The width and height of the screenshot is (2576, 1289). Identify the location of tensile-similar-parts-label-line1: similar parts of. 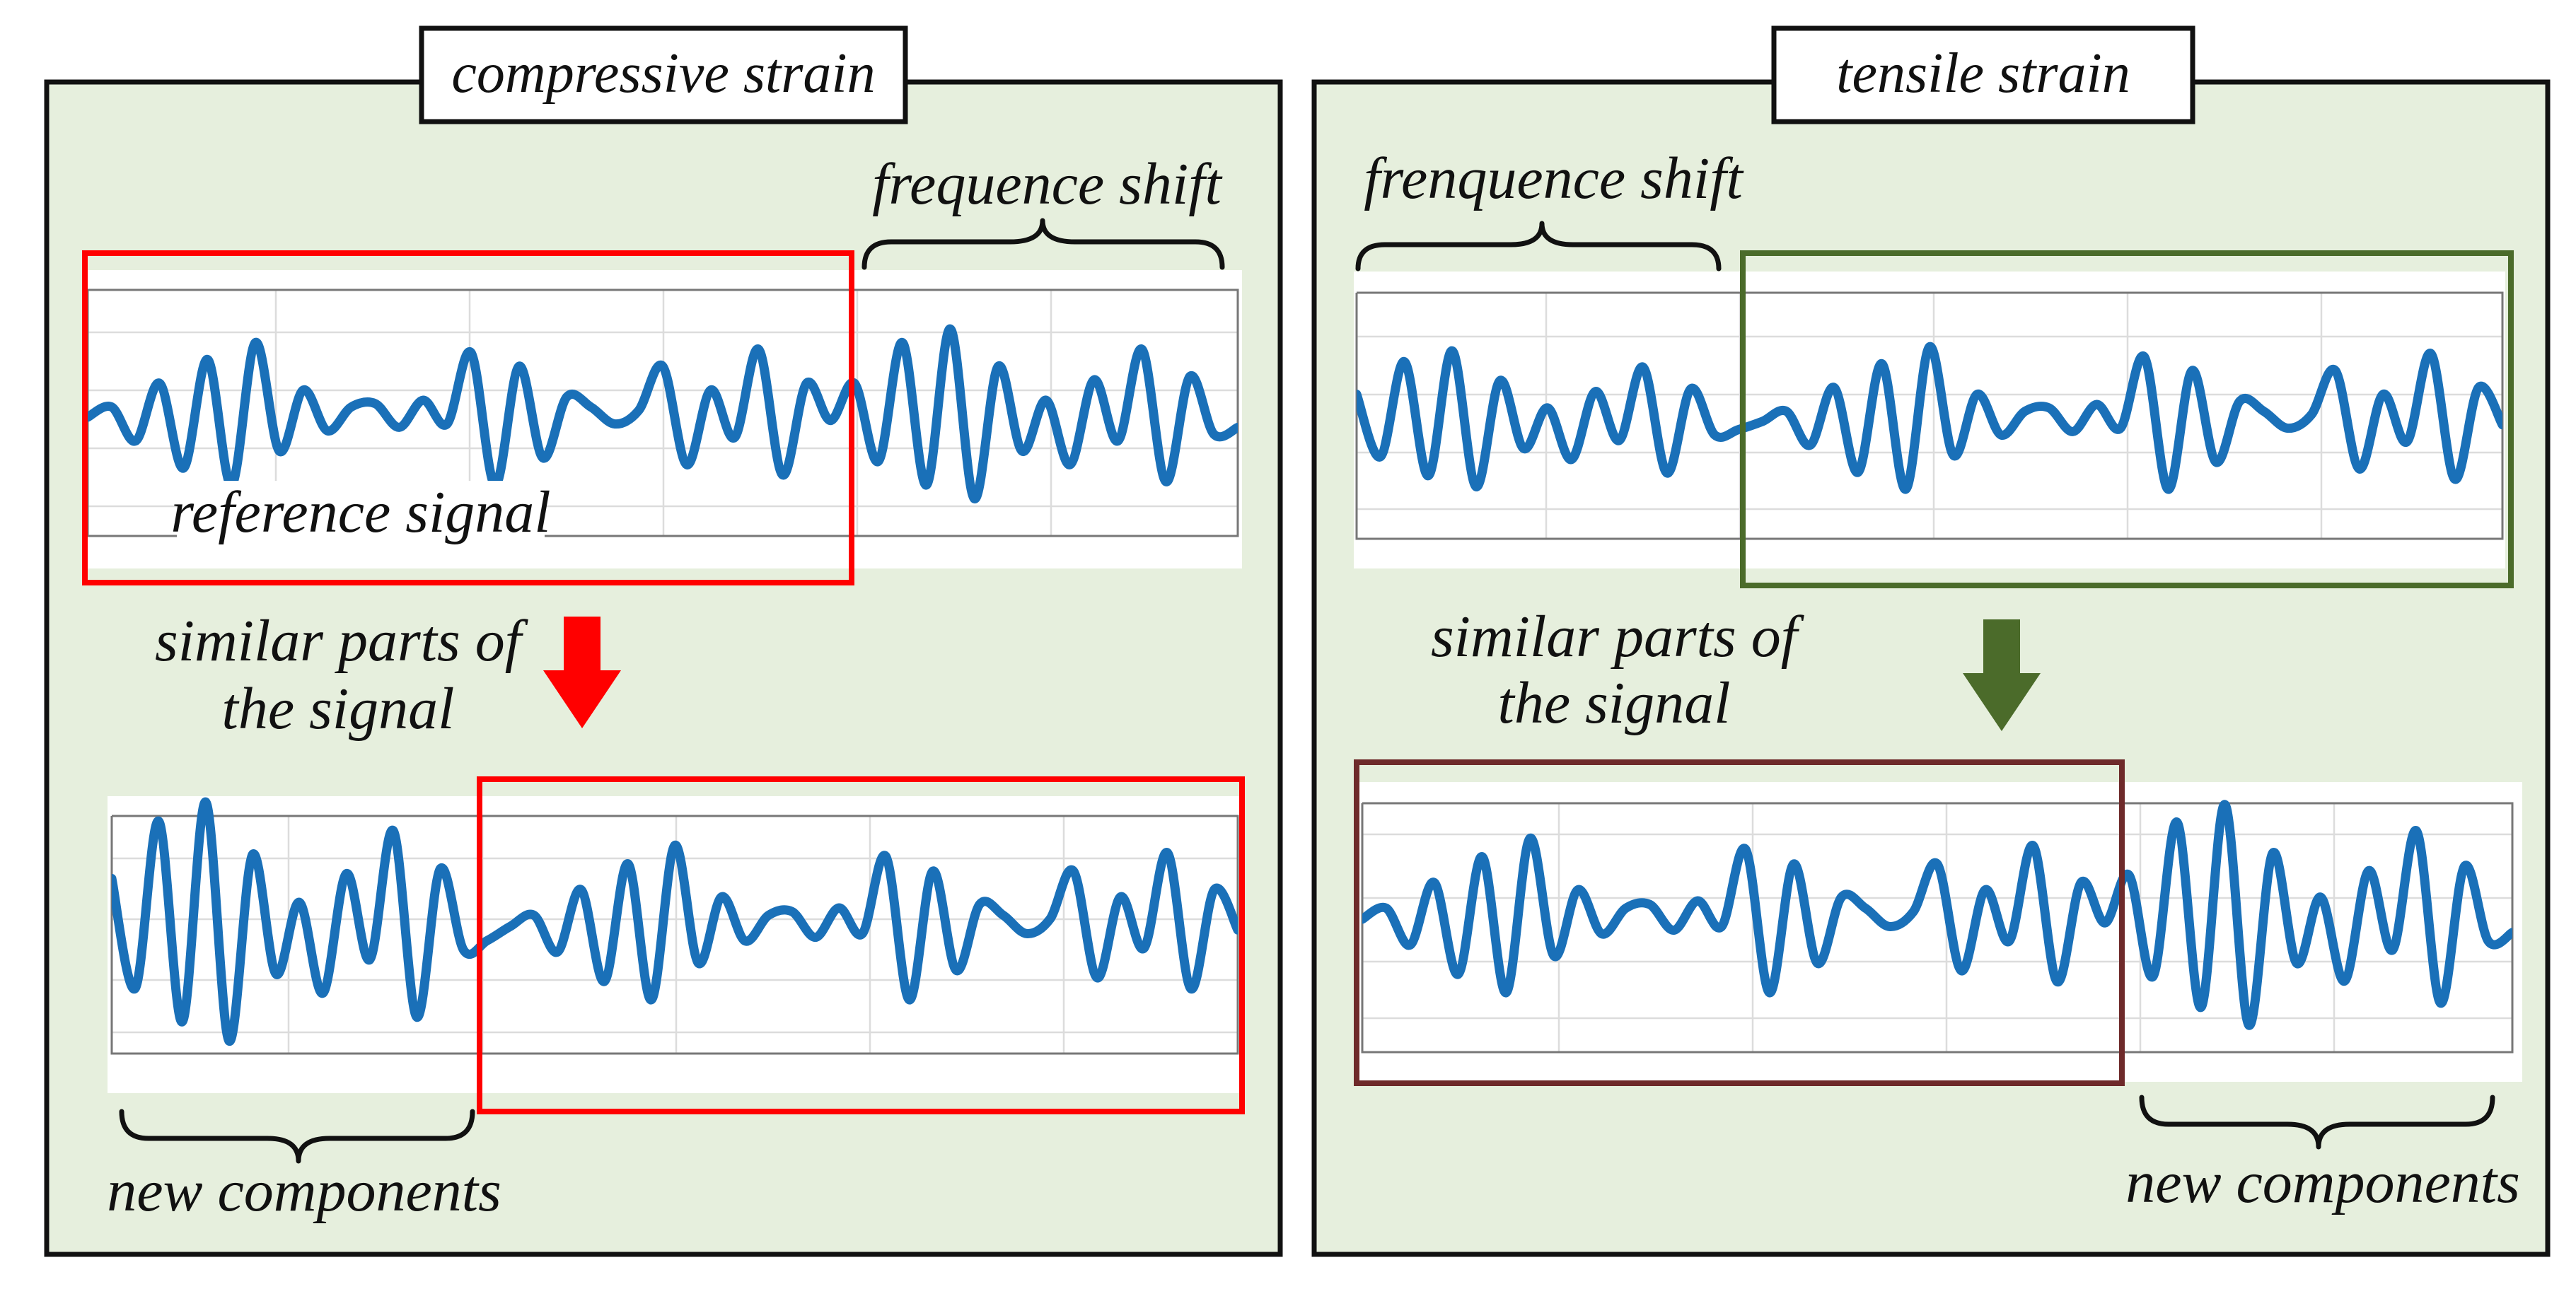
(1618, 637).